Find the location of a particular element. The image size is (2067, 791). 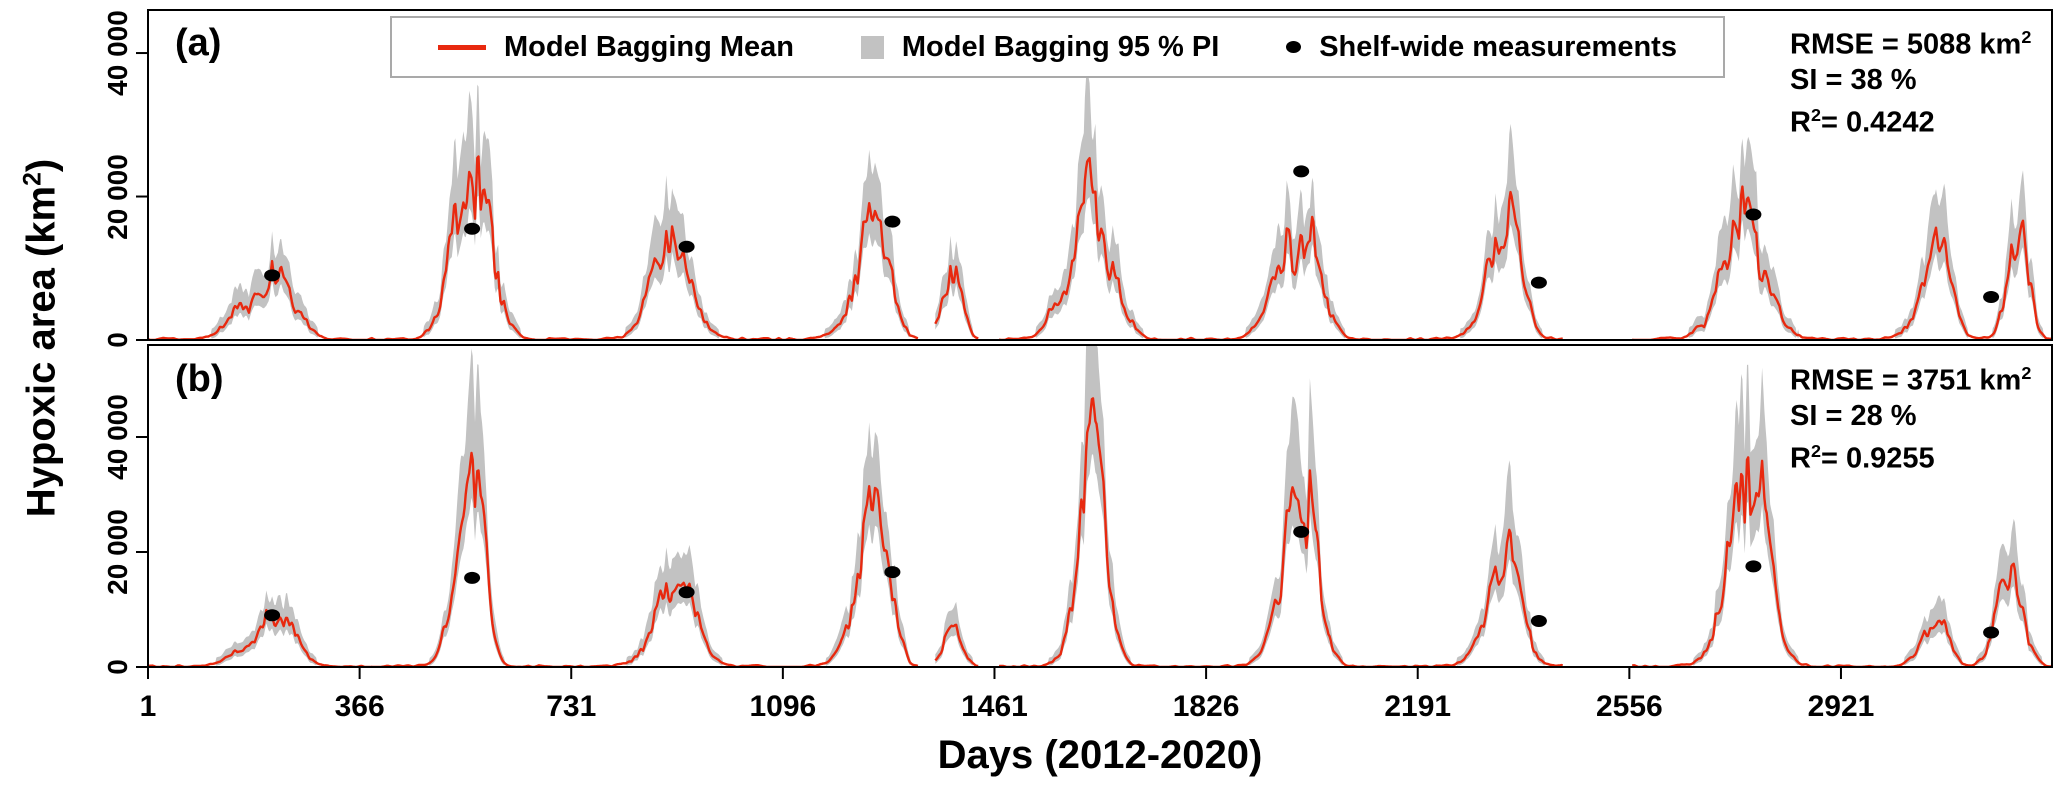

stat-si-b: SI = 28 % is located at coordinates (1853, 415).